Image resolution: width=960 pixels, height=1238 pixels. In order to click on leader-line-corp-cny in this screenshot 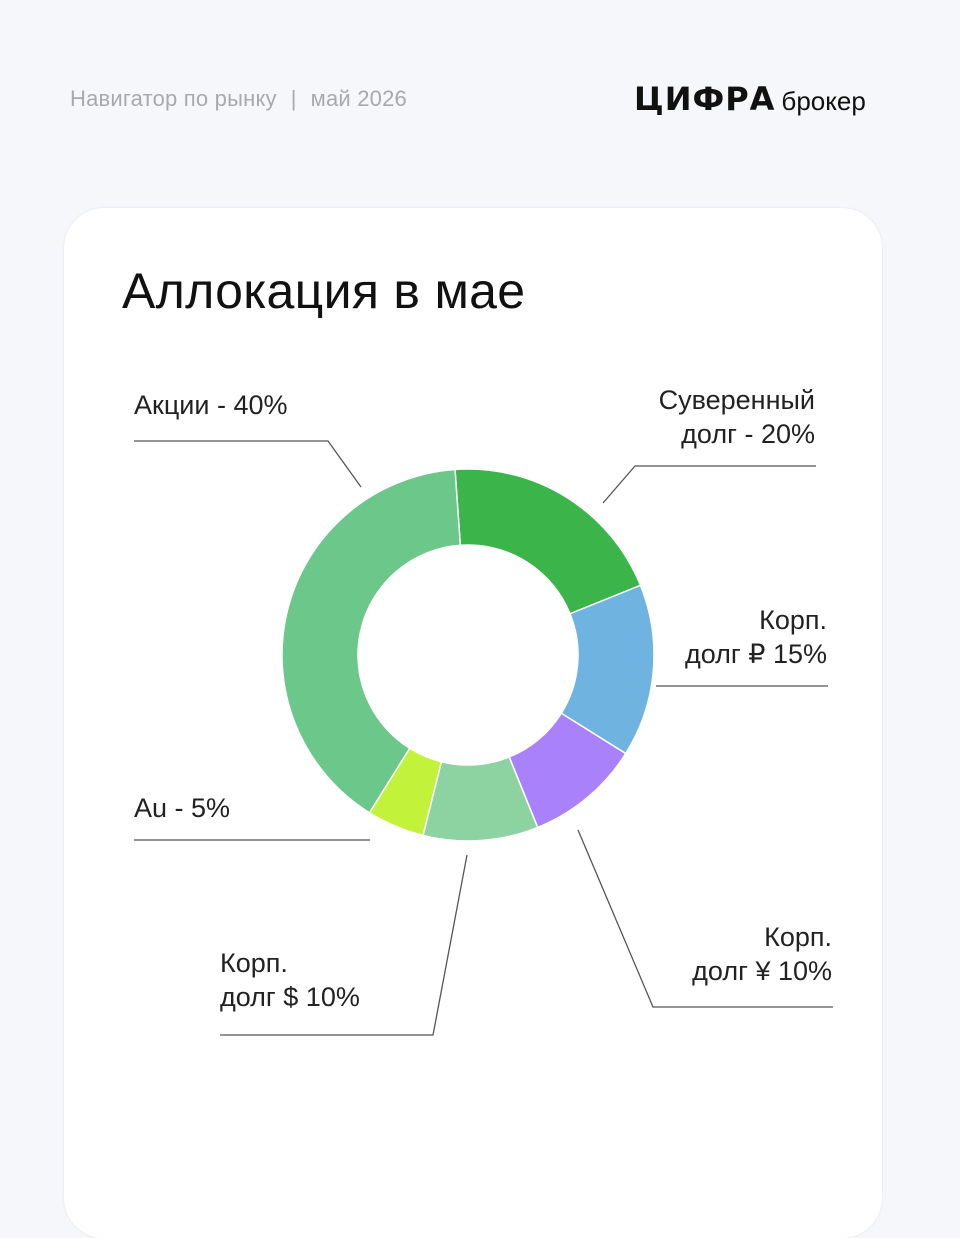, I will do `click(705, 918)`.